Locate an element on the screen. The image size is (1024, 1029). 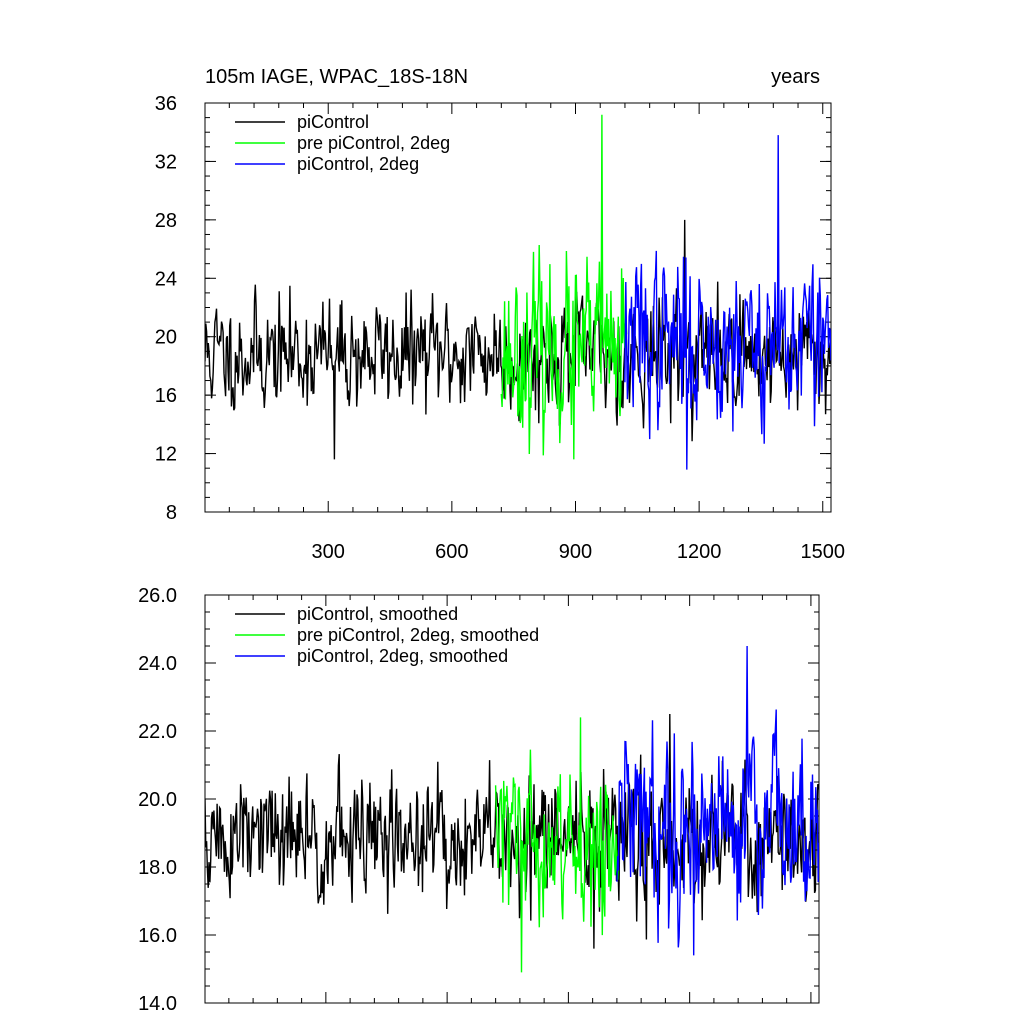
y-tick-label: 8 is located at coordinates (171, 513).